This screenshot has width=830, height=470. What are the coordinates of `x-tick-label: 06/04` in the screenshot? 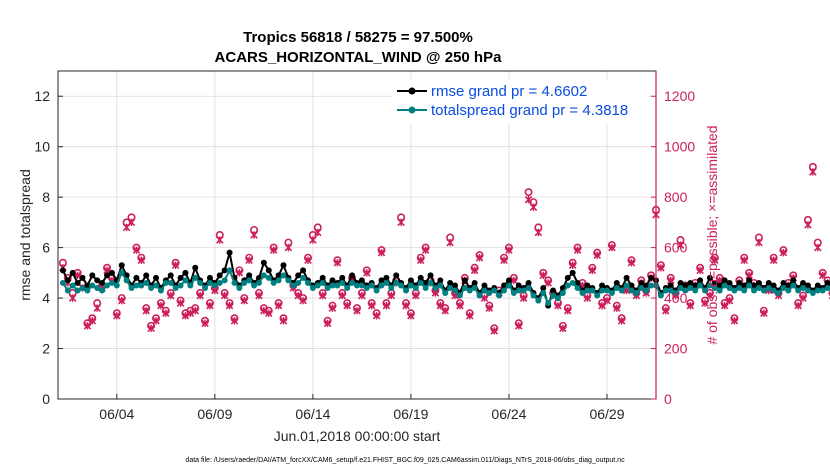 It's located at (116, 414).